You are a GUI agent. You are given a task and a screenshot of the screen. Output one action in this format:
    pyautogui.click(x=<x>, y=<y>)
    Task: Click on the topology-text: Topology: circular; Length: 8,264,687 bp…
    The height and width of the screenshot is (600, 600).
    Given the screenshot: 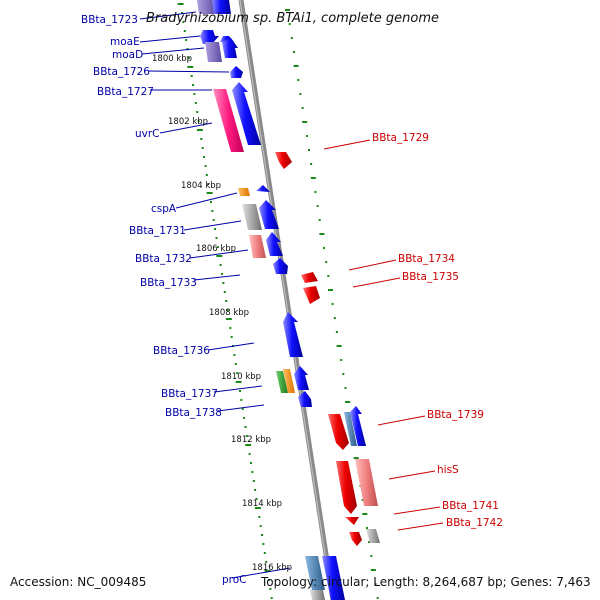 What is the action you would take?
    pyautogui.click(x=425, y=582)
    